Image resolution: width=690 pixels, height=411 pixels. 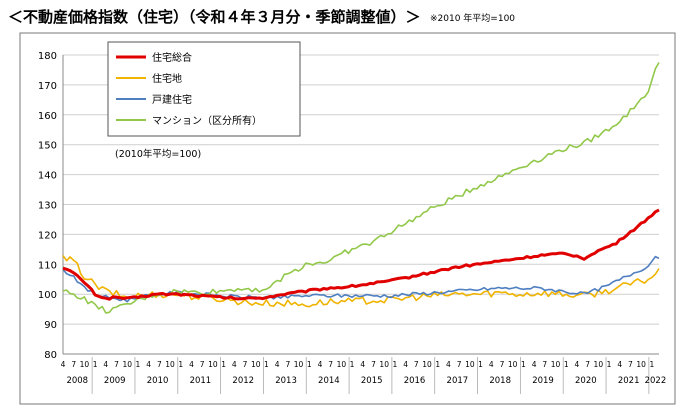 I want to click on legend-label: マンション（区分所有）, so click(x=207, y=120).